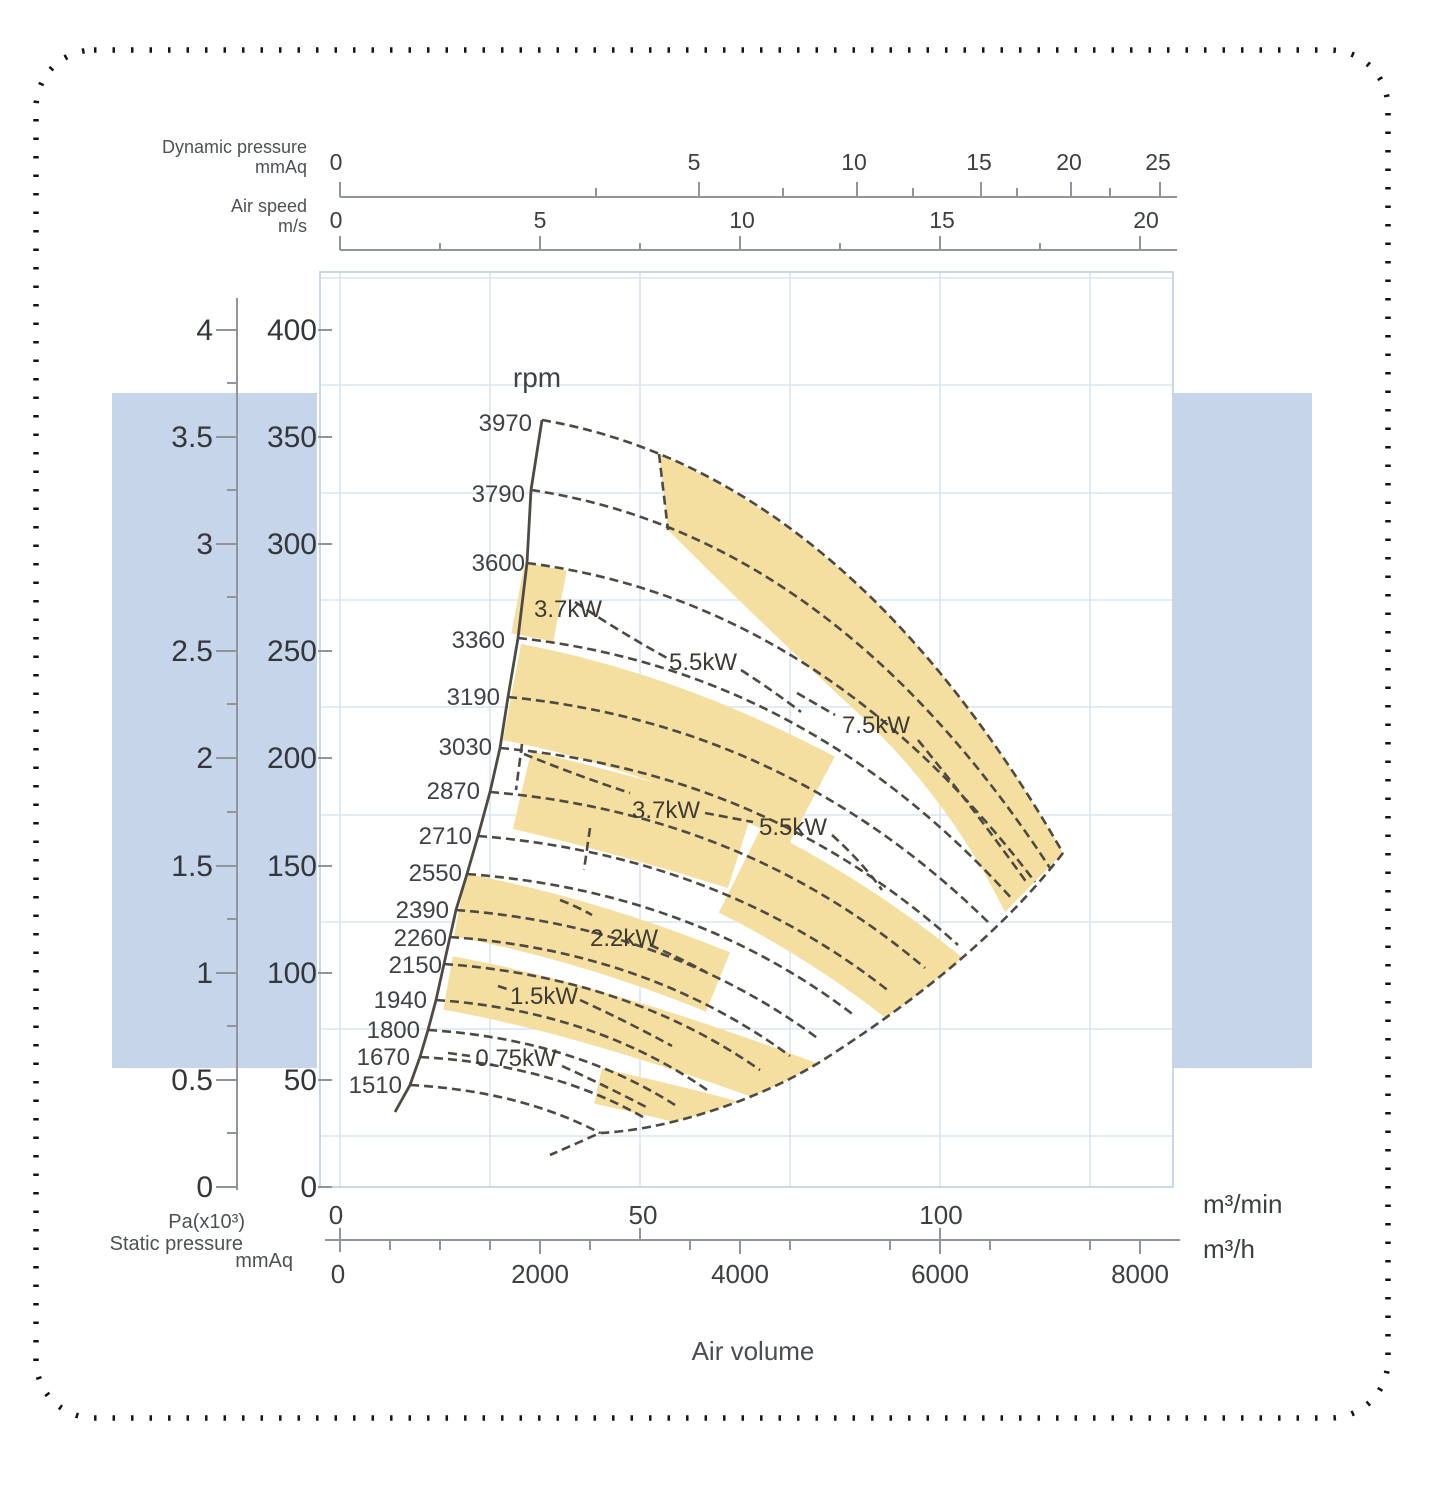  I want to click on dp-tick-20: 20, so click(1069, 162).